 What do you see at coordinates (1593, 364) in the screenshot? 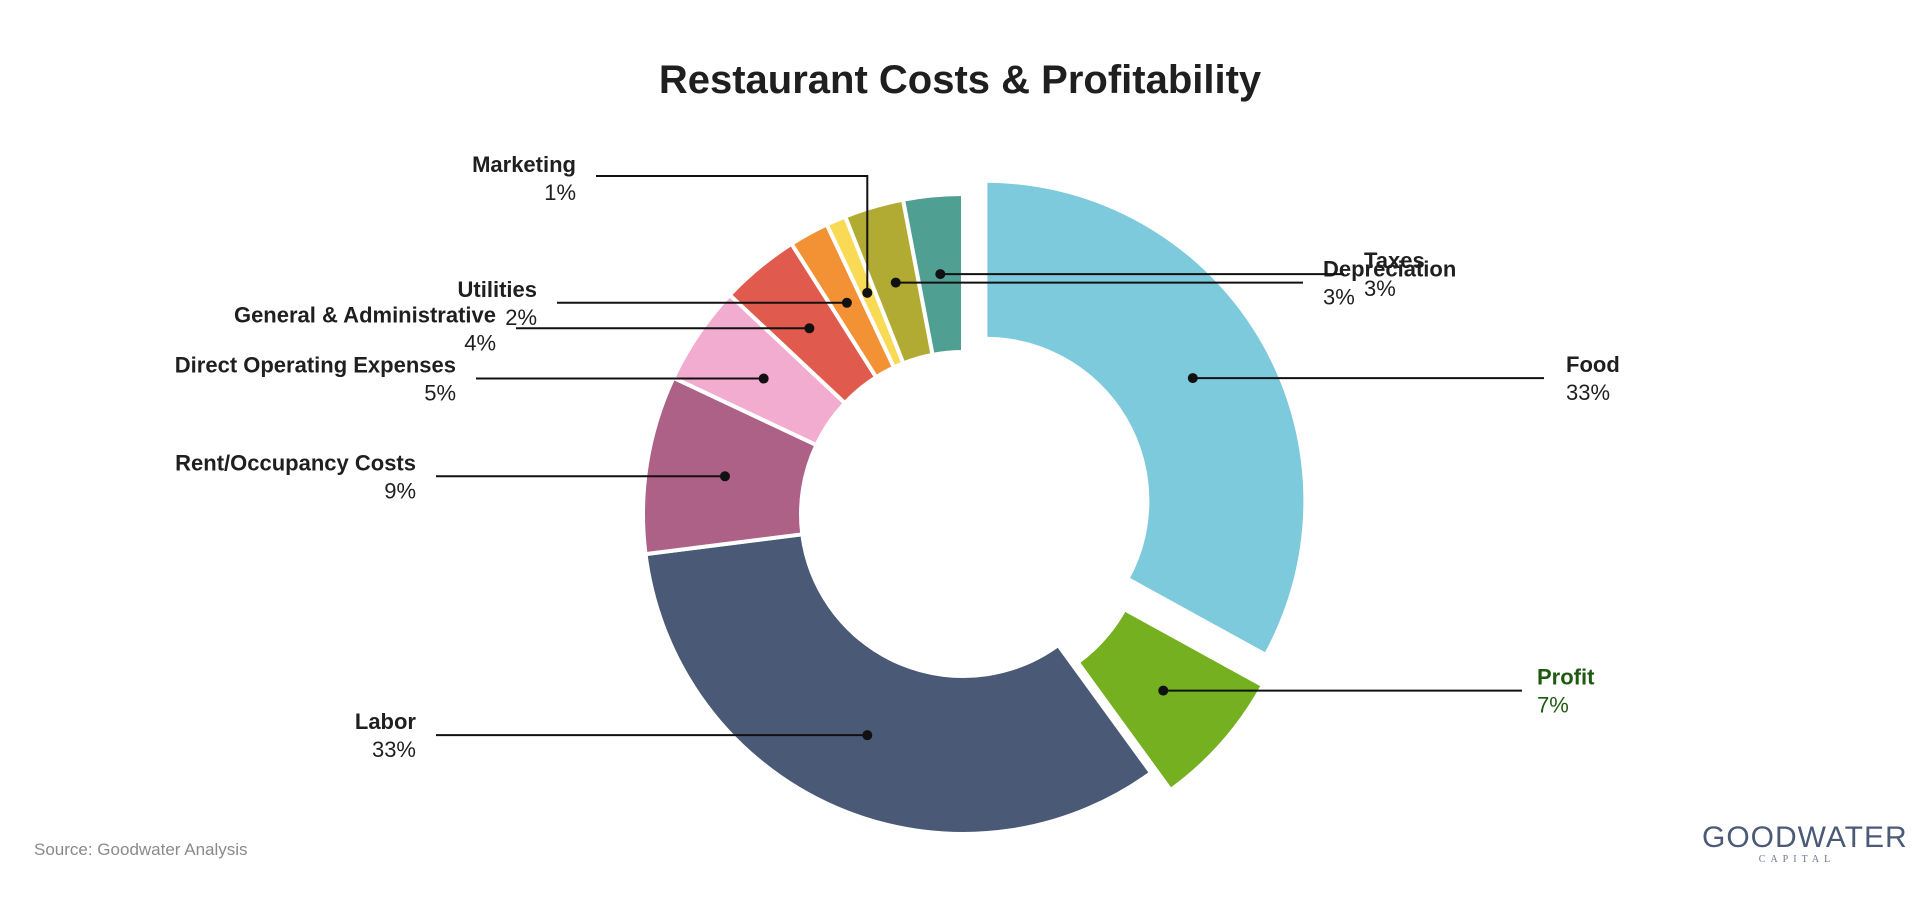
I see `slice-label-food: Food` at bounding box center [1593, 364].